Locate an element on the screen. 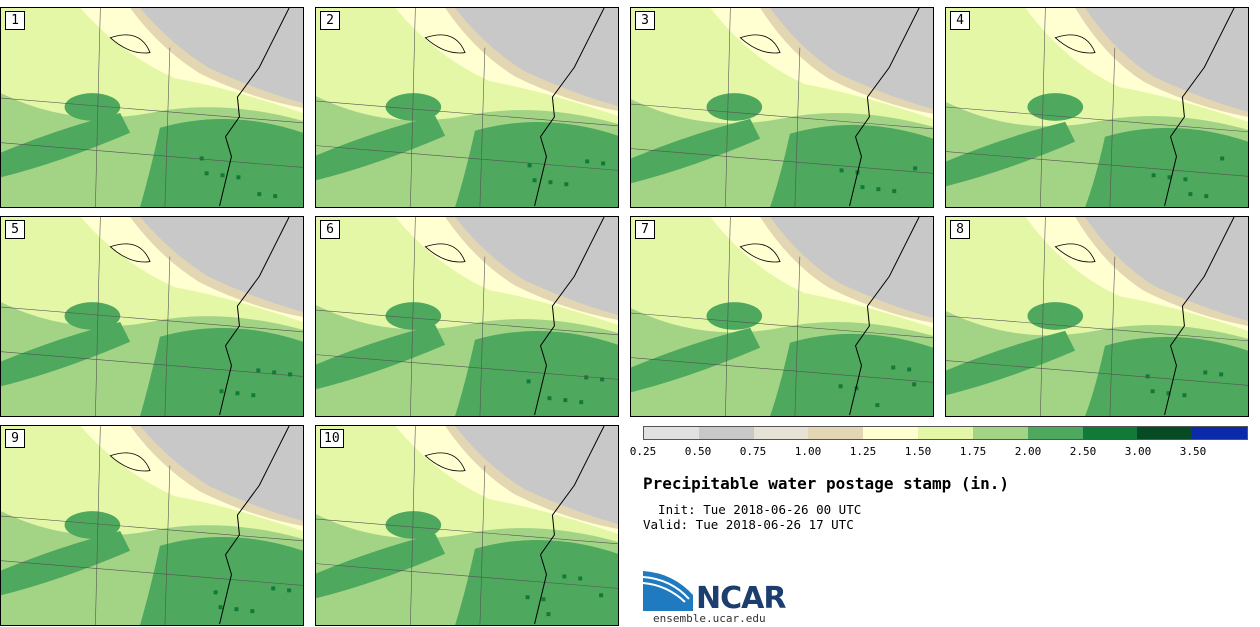 The height and width of the screenshot is (627, 1260). colorbar-tick: 0.25 is located at coordinates (643, 451).